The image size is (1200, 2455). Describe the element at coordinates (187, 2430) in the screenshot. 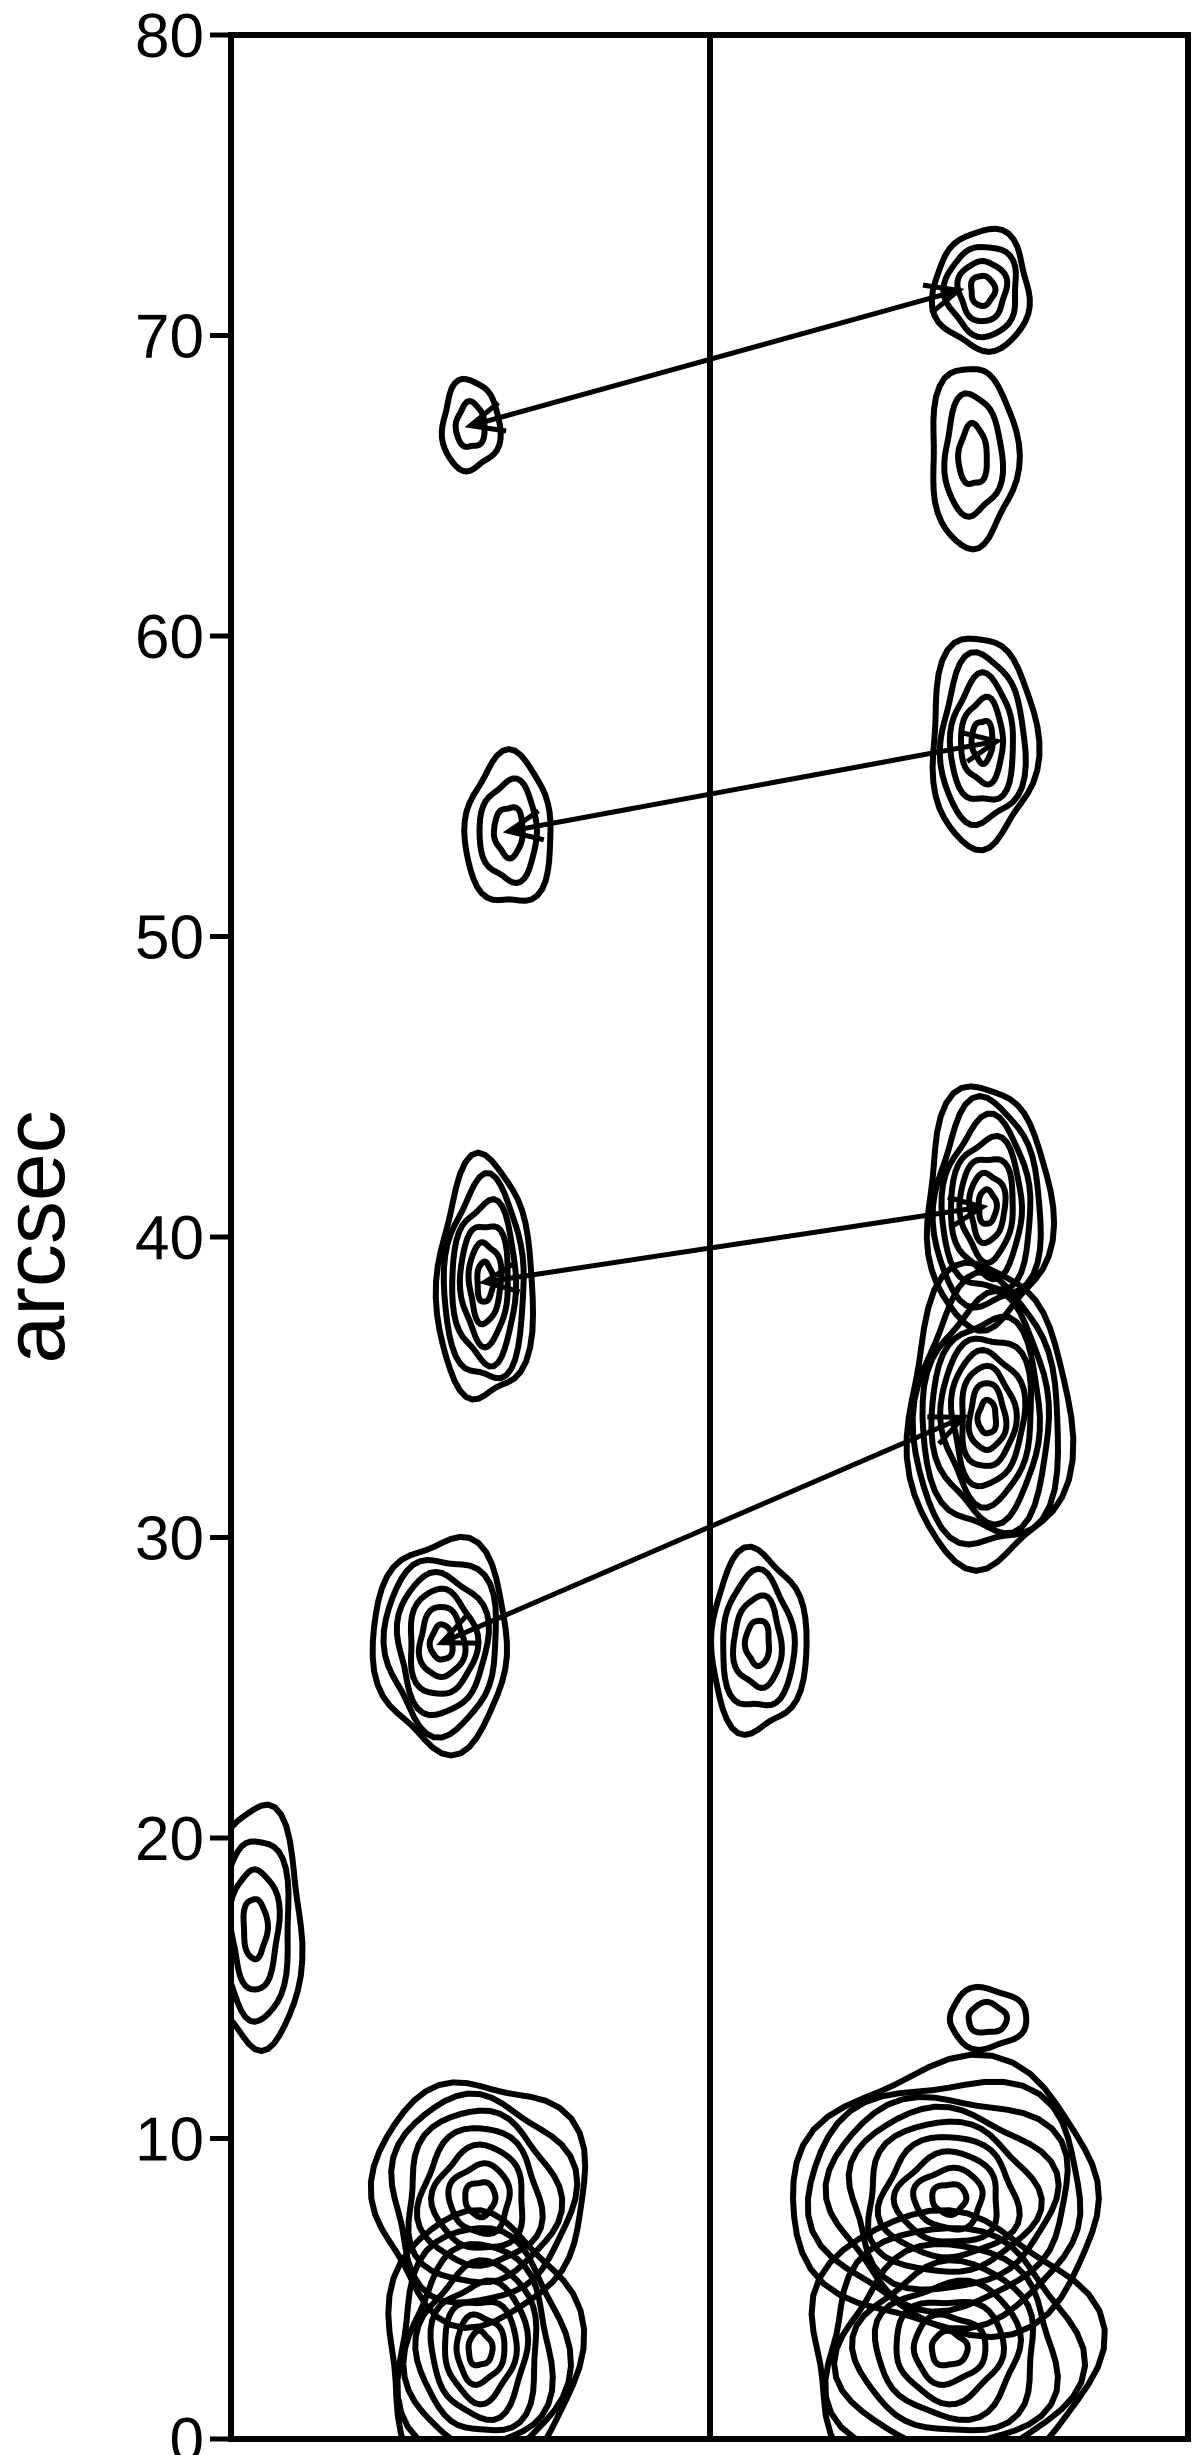

I see `y-tick-label: 0` at that location.